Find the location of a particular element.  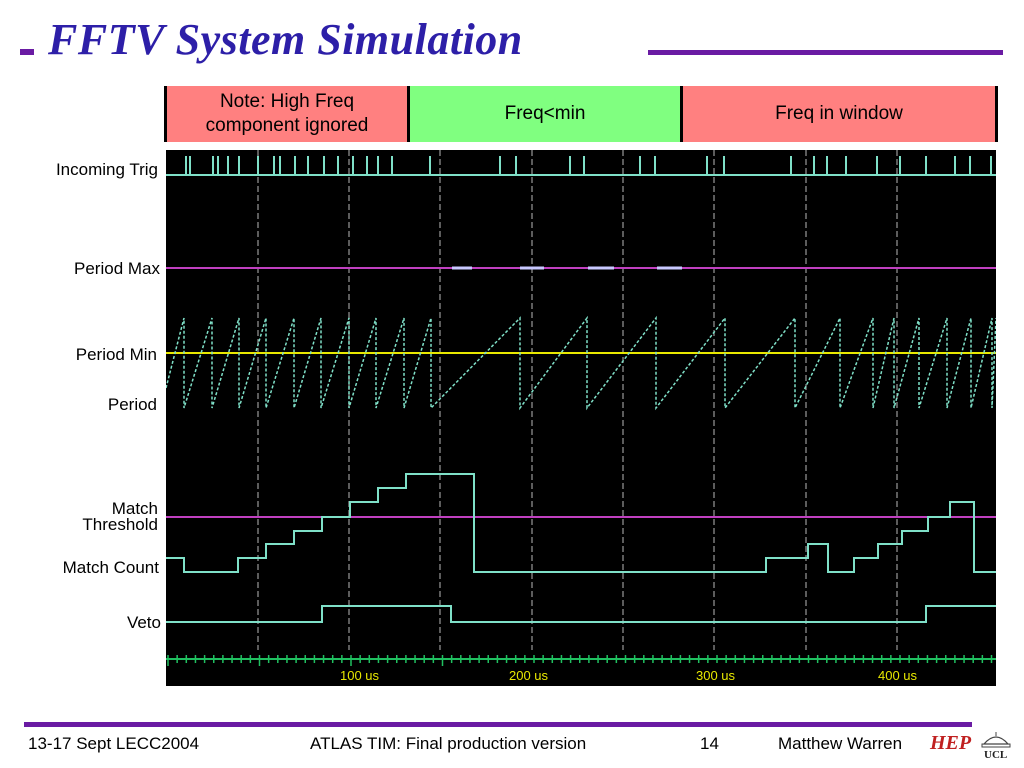

label-match: Match is located at coordinates (134, 508).